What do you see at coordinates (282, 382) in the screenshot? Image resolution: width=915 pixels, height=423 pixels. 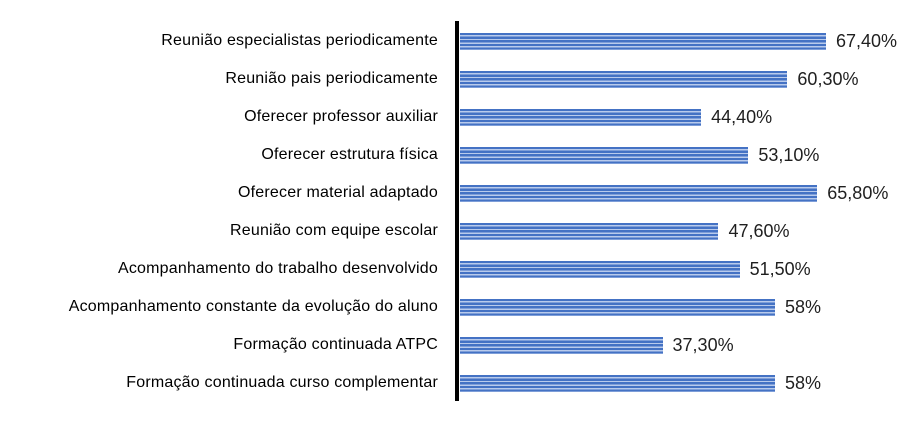 I see `category-label: Formação continuada curso complementar` at bounding box center [282, 382].